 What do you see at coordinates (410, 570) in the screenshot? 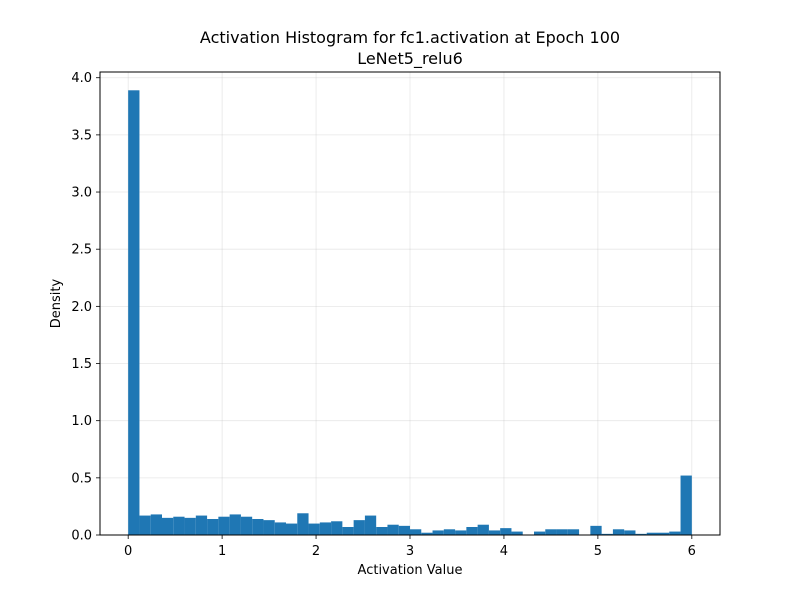
I see `x-axis-label: Activation Value` at bounding box center [410, 570].